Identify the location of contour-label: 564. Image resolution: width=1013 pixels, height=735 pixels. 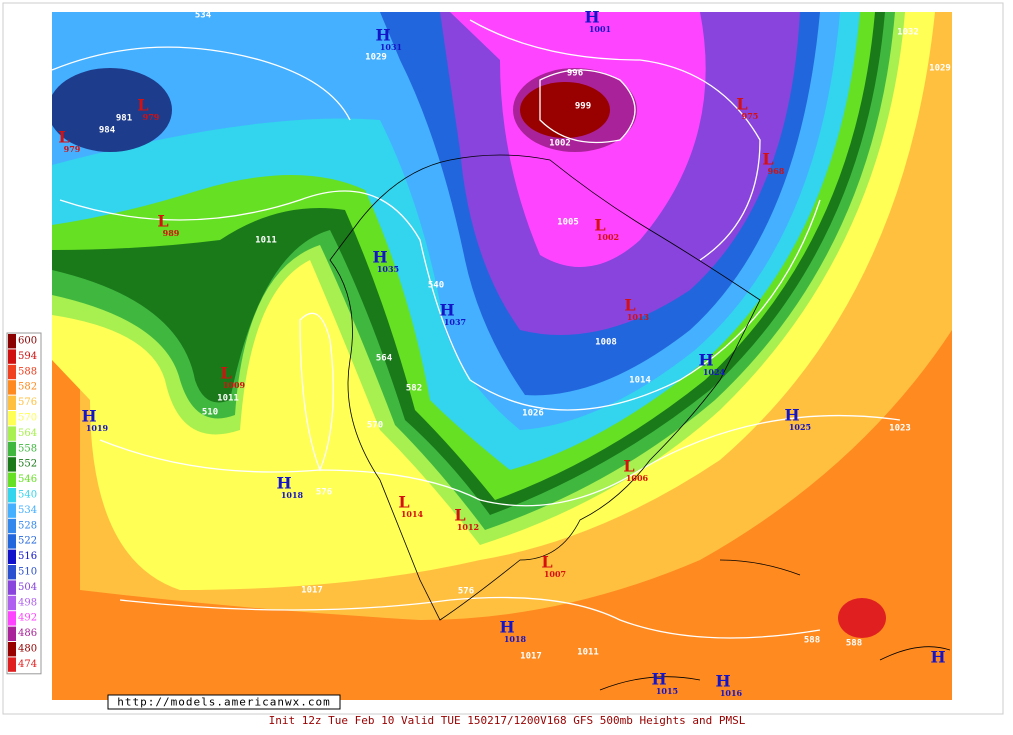
(384, 359).